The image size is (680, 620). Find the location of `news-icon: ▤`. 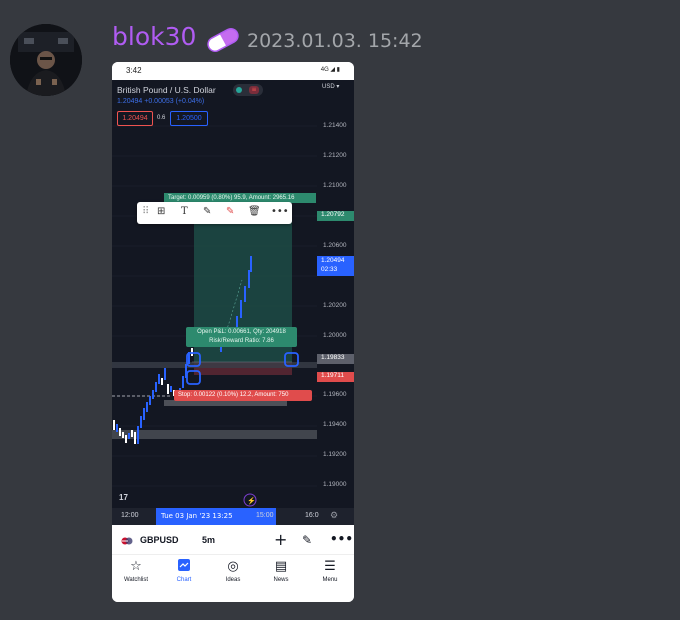

news-icon: ▤ is located at coordinates (281, 566).